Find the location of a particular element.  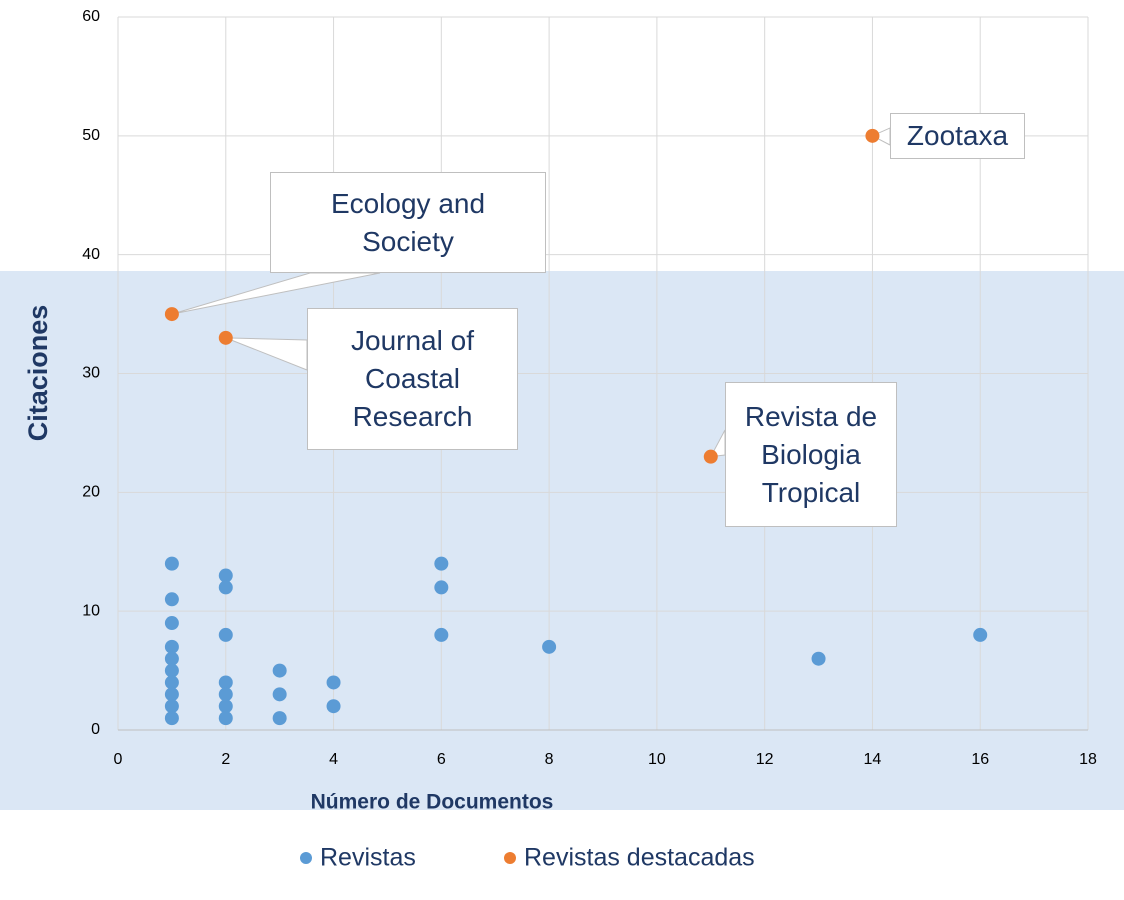

data-label: Revista de Biologia Tropical is located at coordinates (811, 454).